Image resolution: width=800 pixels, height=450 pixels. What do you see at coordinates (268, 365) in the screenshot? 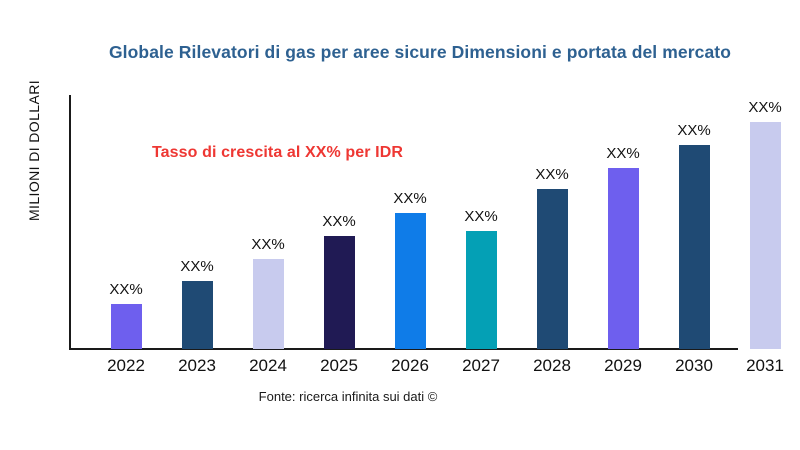
I see `x-tick-label-2024: 2024` at bounding box center [268, 365].